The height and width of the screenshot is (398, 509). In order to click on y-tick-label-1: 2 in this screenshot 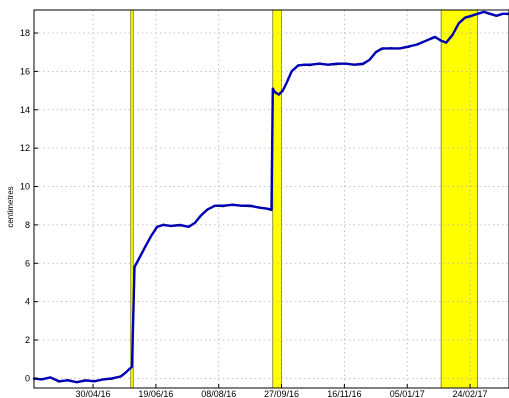, I will do `click(27, 340)`.